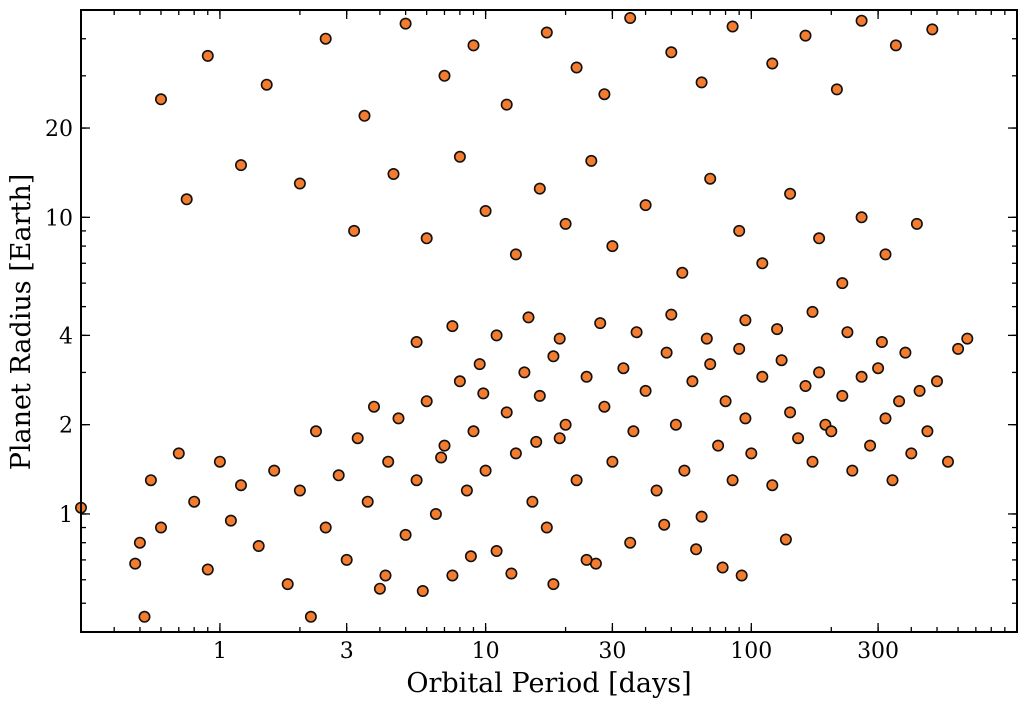  Describe the element at coordinates (21, 322) in the screenshot. I see `y-axis-label: Planet Radius [Earth]` at that location.